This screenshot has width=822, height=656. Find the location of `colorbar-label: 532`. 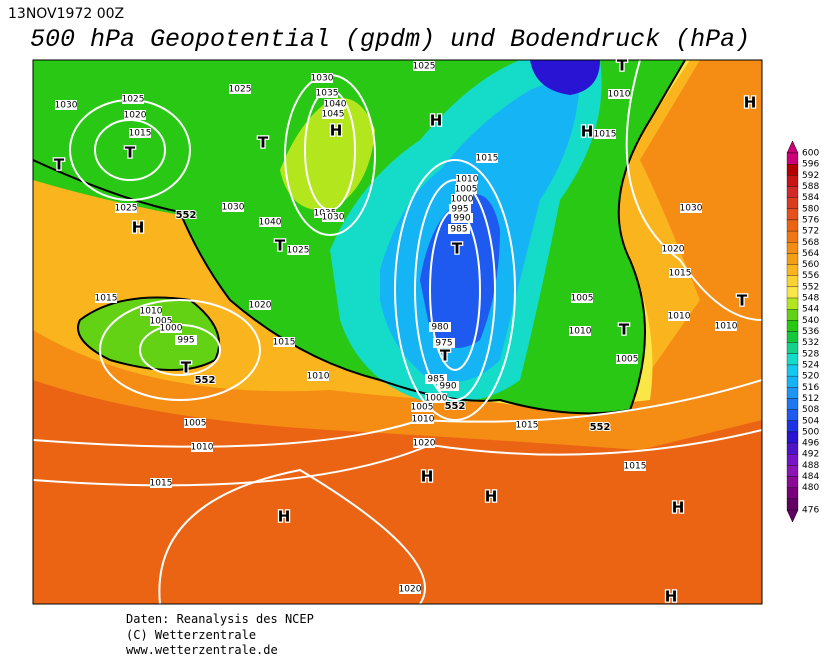

colorbar-label: 532 is located at coordinates (810, 343).